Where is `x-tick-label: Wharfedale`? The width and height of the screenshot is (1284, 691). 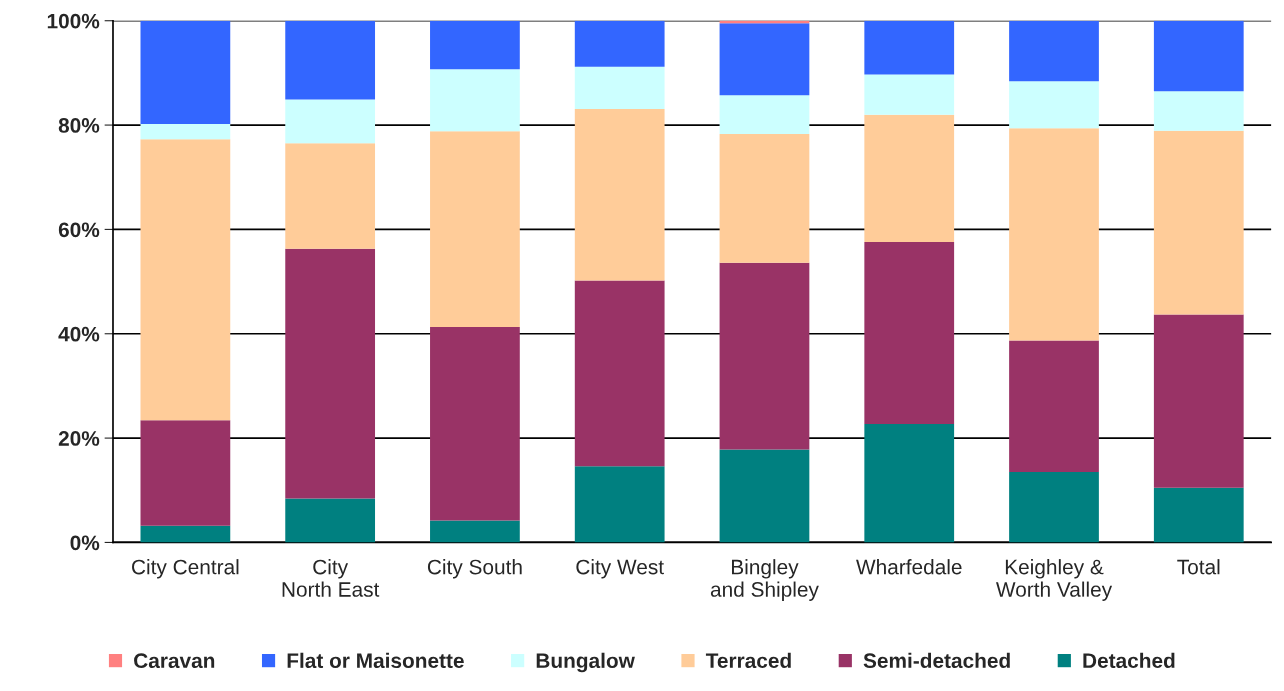
x-tick-label: Wharfedale is located at coordinates (909, 567).